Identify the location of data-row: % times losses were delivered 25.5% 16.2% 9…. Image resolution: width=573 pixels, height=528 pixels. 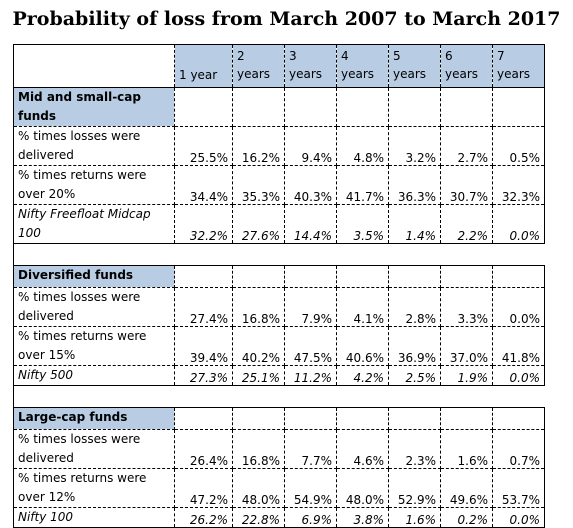
(279, 146).